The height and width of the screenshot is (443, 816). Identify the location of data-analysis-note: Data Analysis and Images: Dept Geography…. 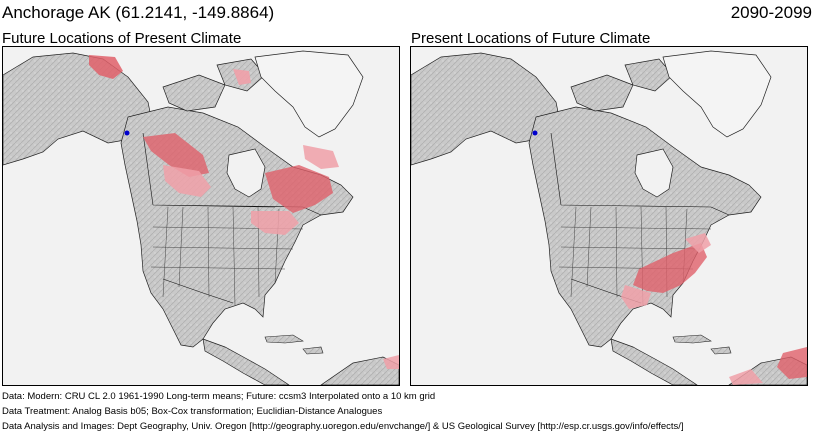
(343, 426).